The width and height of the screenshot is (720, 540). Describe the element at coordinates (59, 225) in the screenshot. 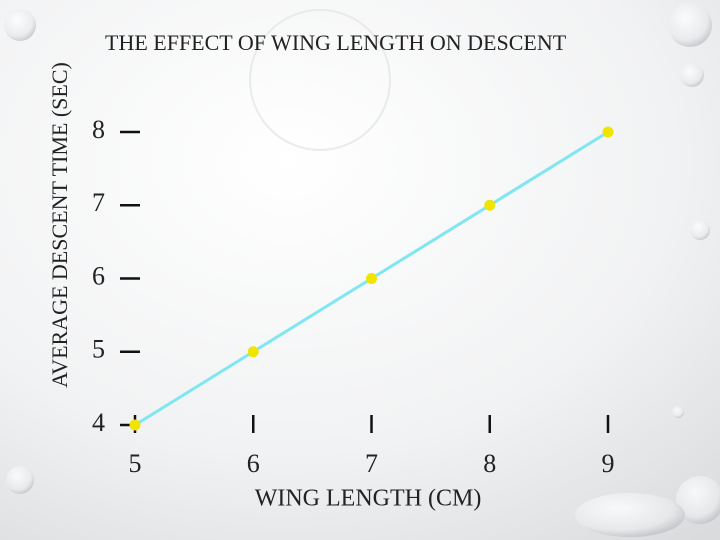

I see `y-axis-label: AVERAGE DESCENT TIME (SEC)` at that location.